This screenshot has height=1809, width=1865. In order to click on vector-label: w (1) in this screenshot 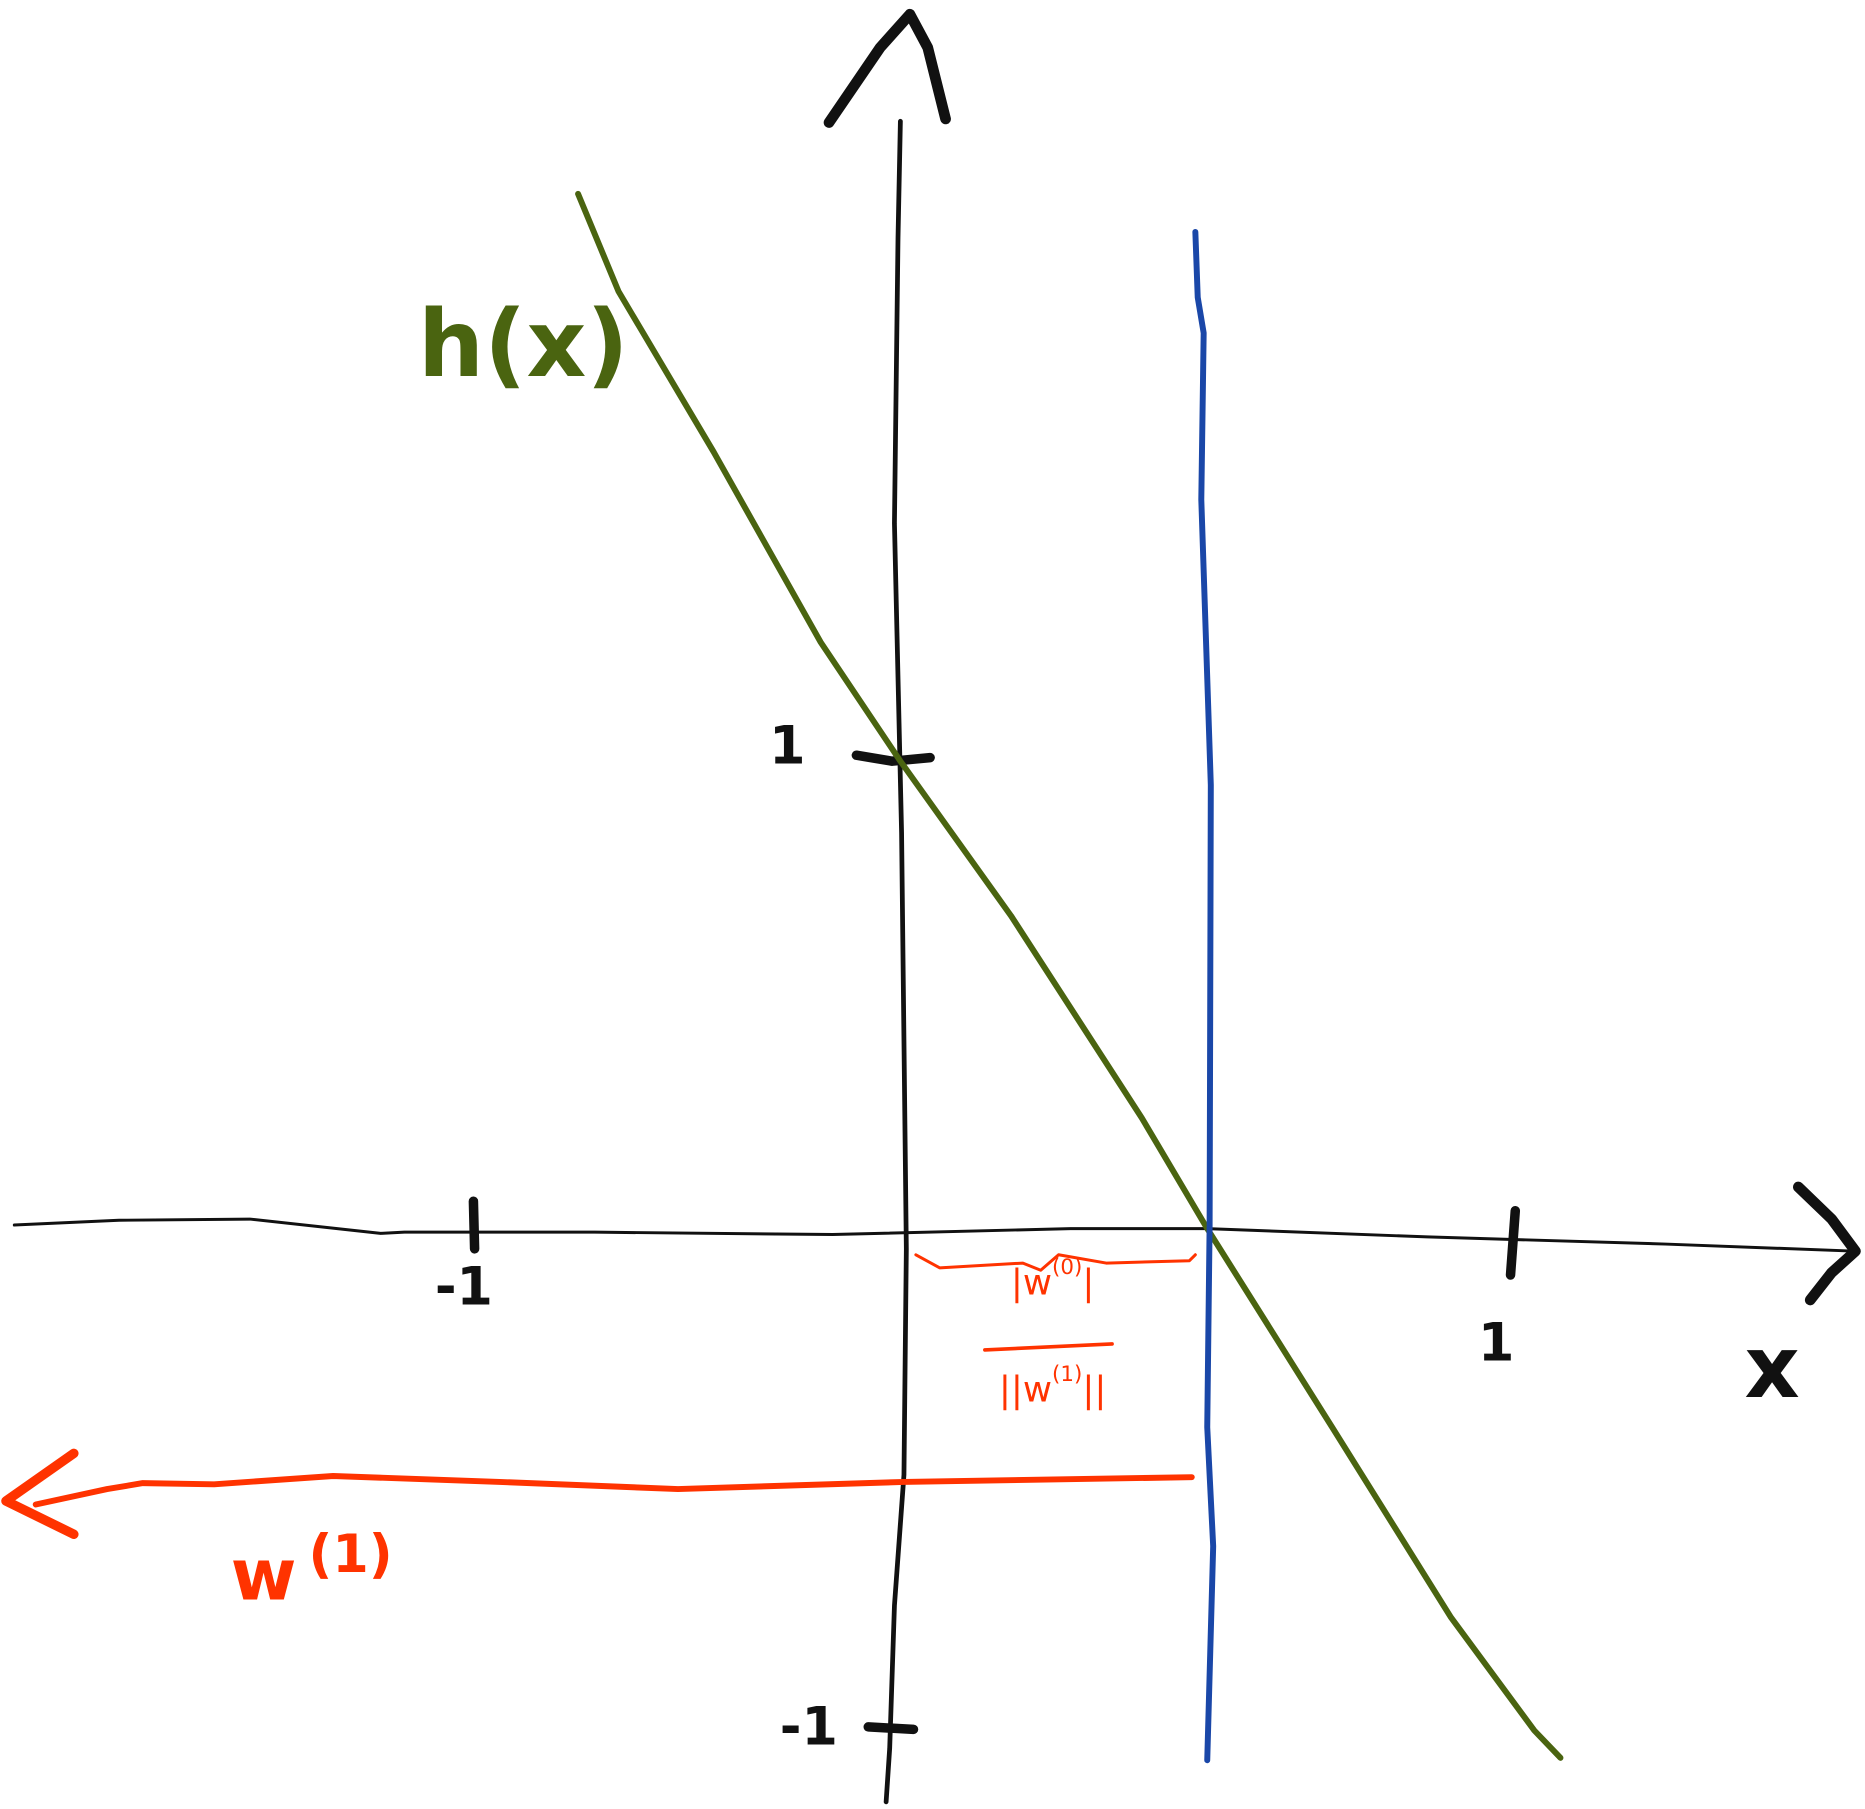, I will do `click(312, 1570)`.